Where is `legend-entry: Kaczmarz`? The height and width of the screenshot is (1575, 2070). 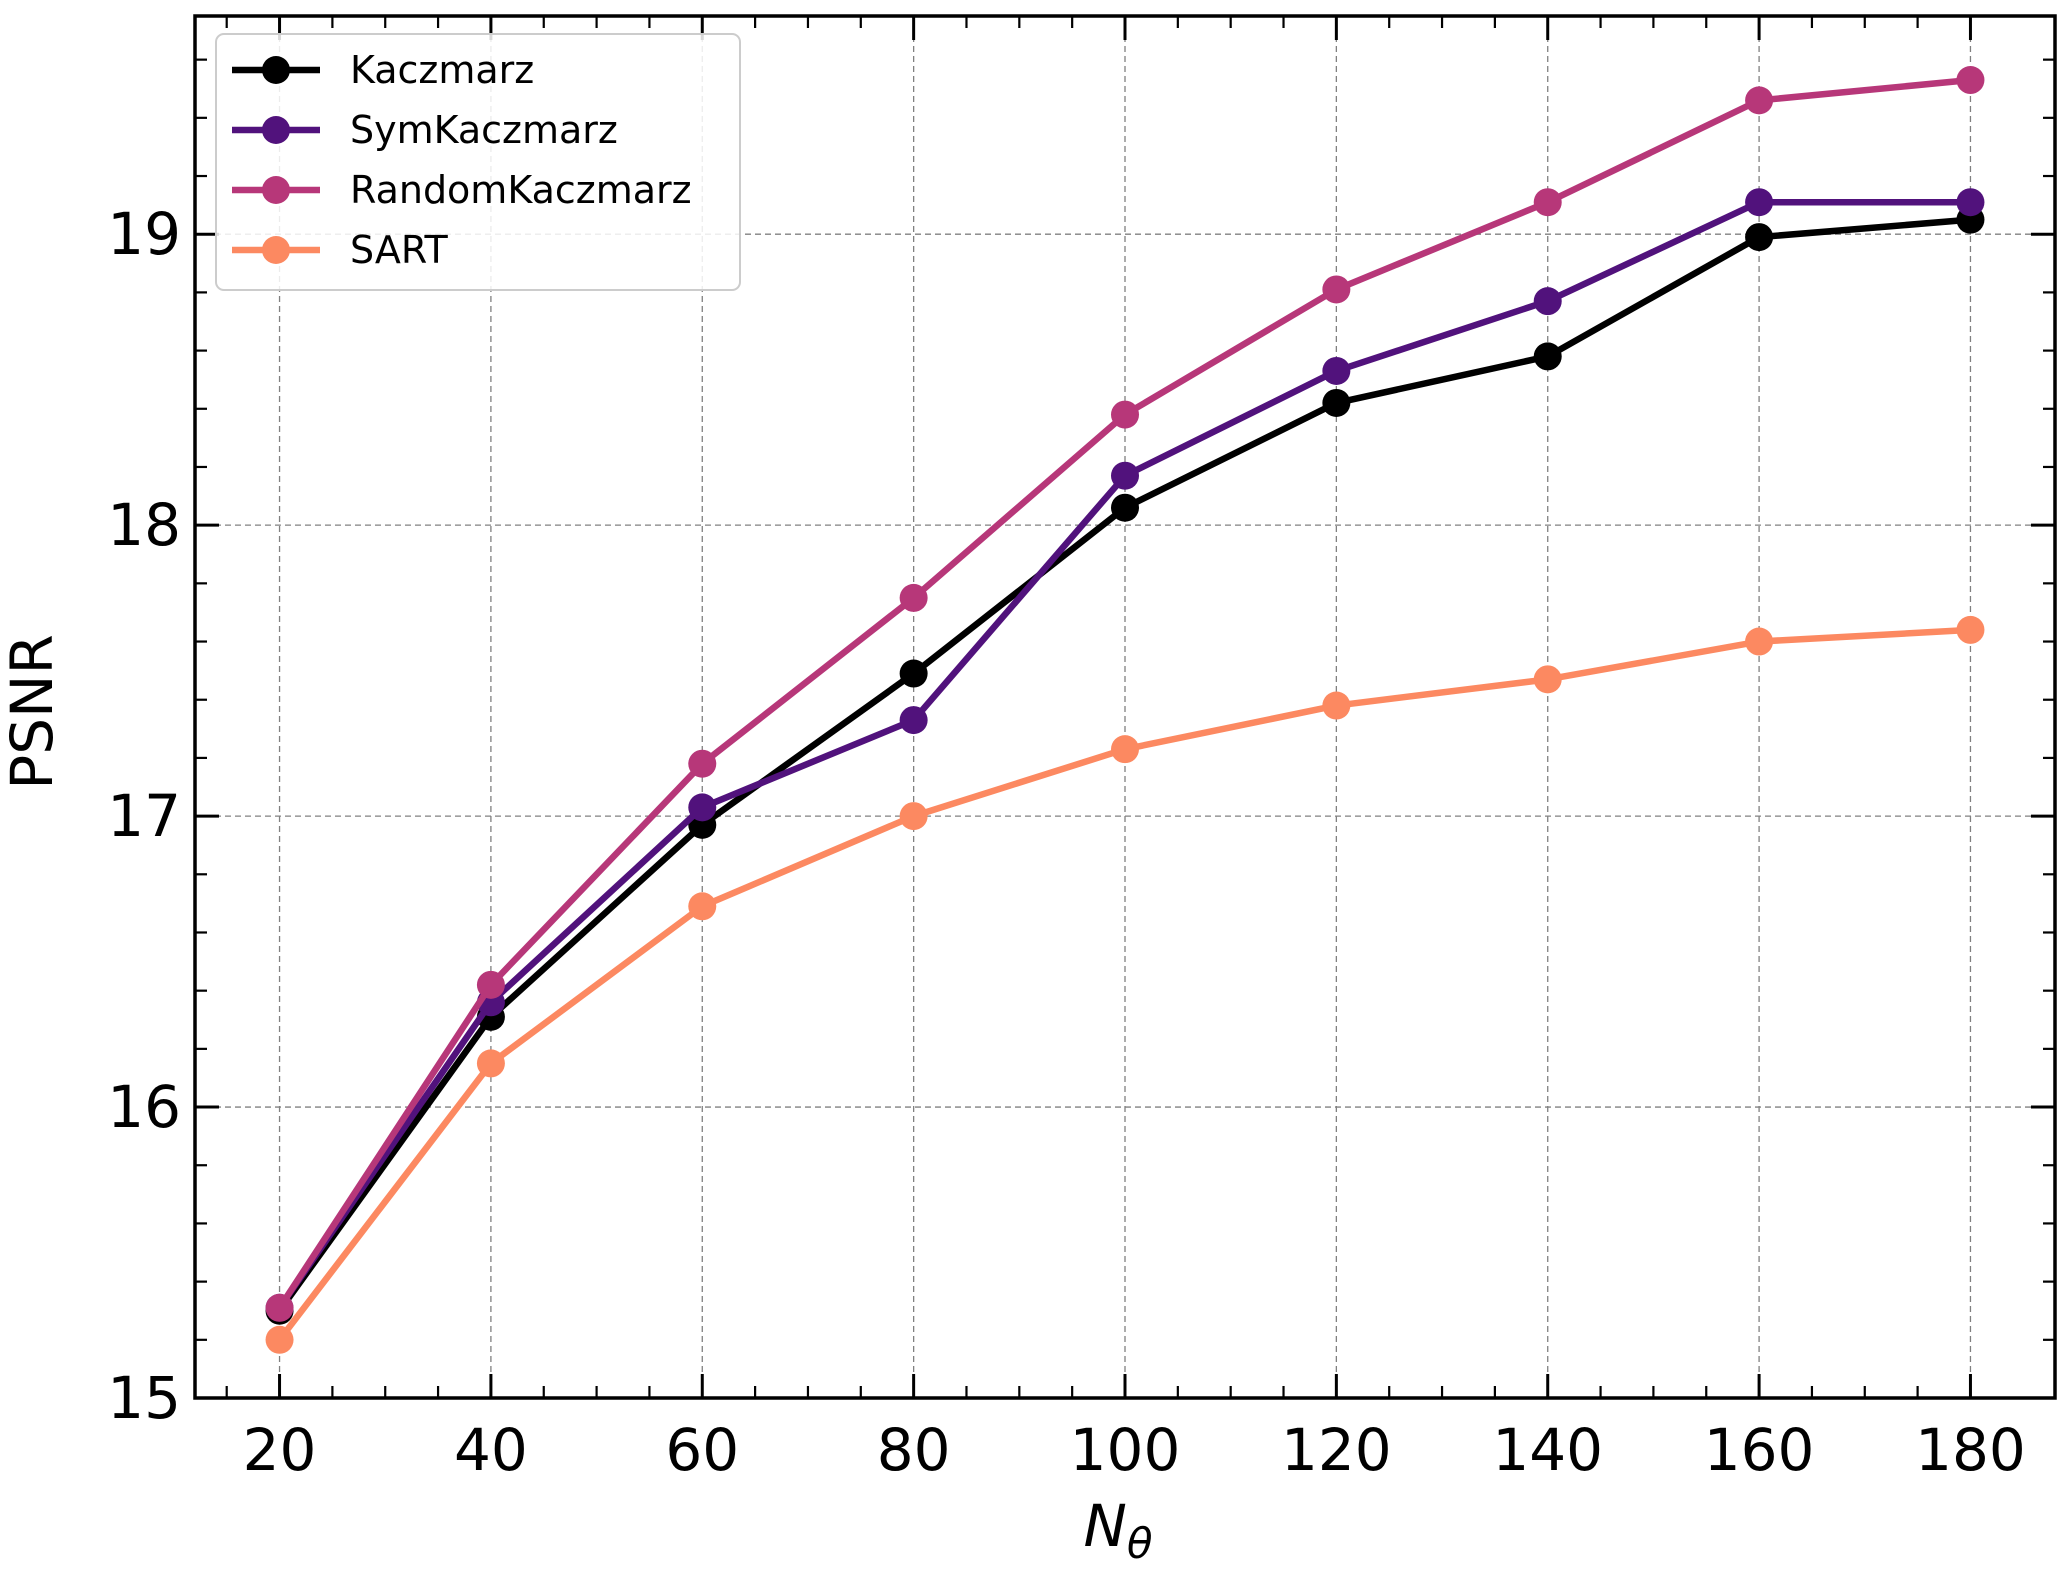 legend-entry: Kaczmarz is located at coordinates (383, 70).